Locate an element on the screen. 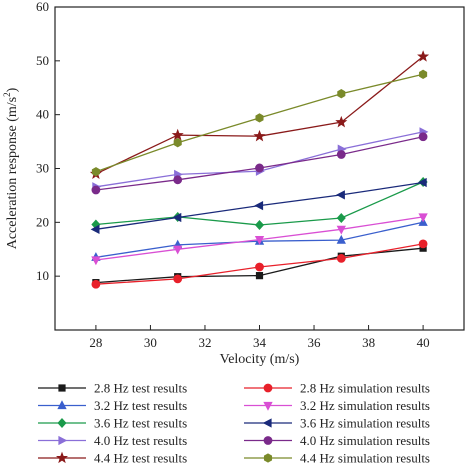 Image resolution: width=474 pixels, height=467 pixels. legend-item: 4.0 Hz simulation results is located at coordinates (337, 440).